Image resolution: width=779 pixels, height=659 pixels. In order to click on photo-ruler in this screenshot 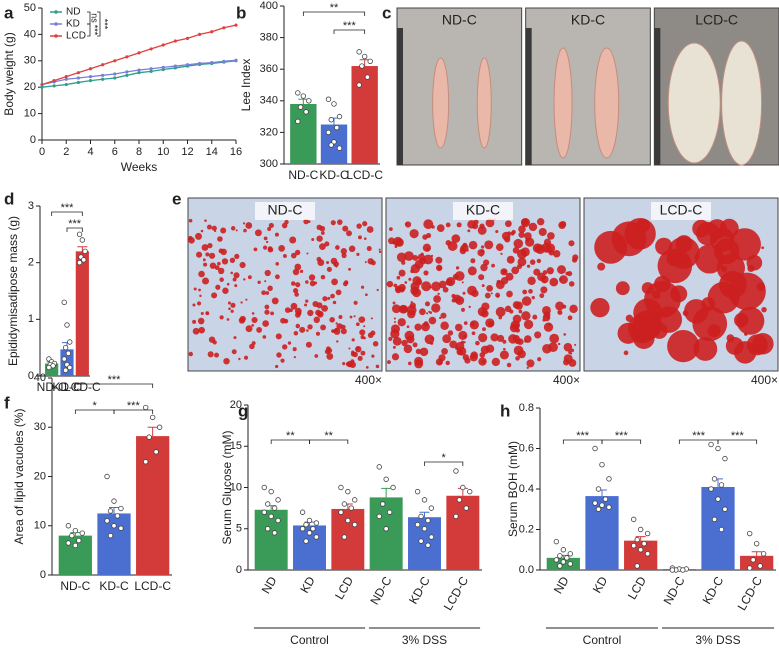, I will do `click(657, 96)`.